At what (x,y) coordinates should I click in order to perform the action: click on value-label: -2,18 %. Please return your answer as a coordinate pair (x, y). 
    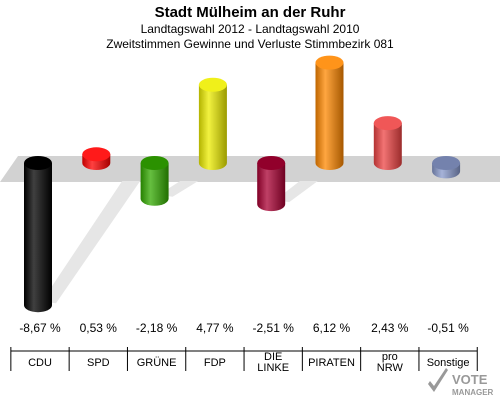
    Looking at the image, I should click on (157, 328).